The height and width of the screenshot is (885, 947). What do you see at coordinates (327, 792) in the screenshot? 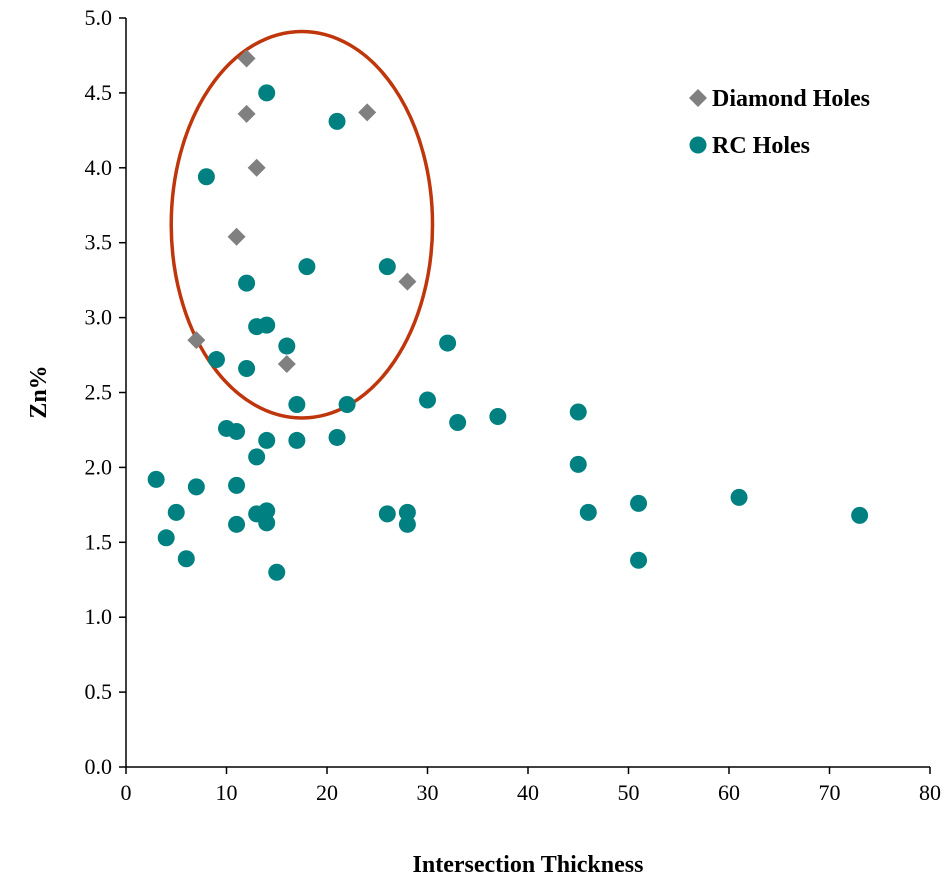
I see `x-tick-label: 20` at bounding box center [327, 792].